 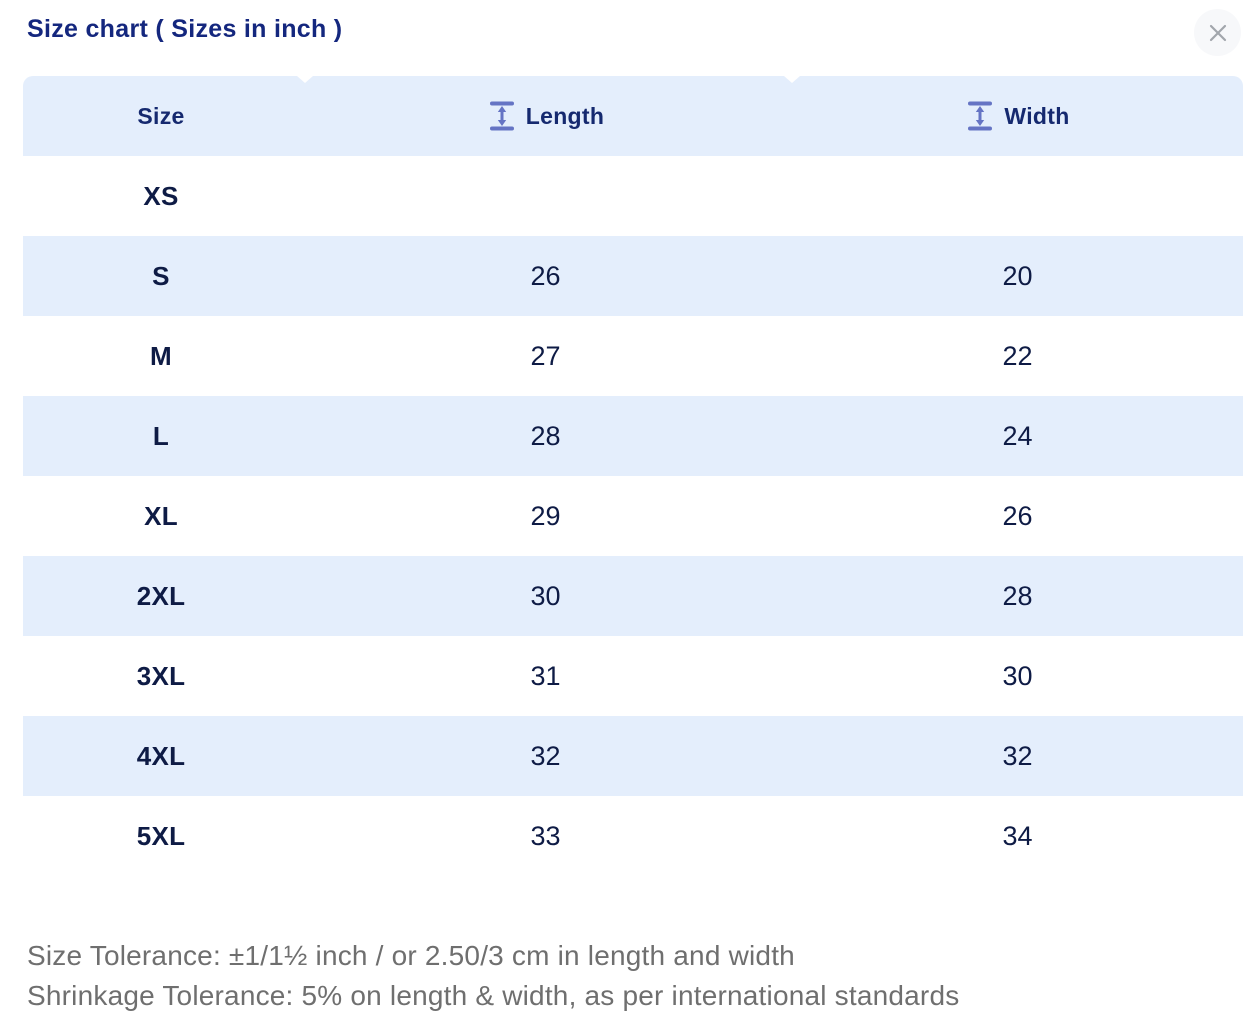 What do you see at coordinates (185, 29) in the screenshot?
I see `modal-title: Size chart ( Sizes in inch )` at bounding box center [185, 29].